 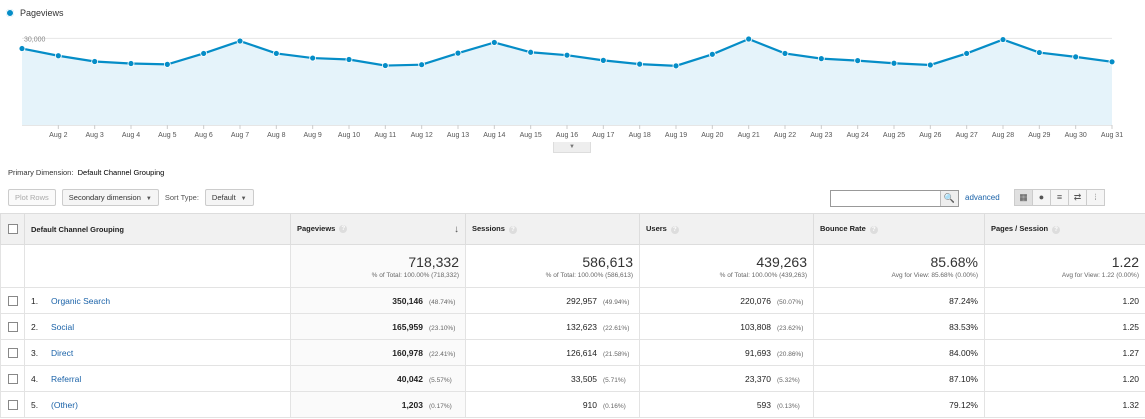 I want to click on pie-view-icon: ●, so click(x=1042, y=197).